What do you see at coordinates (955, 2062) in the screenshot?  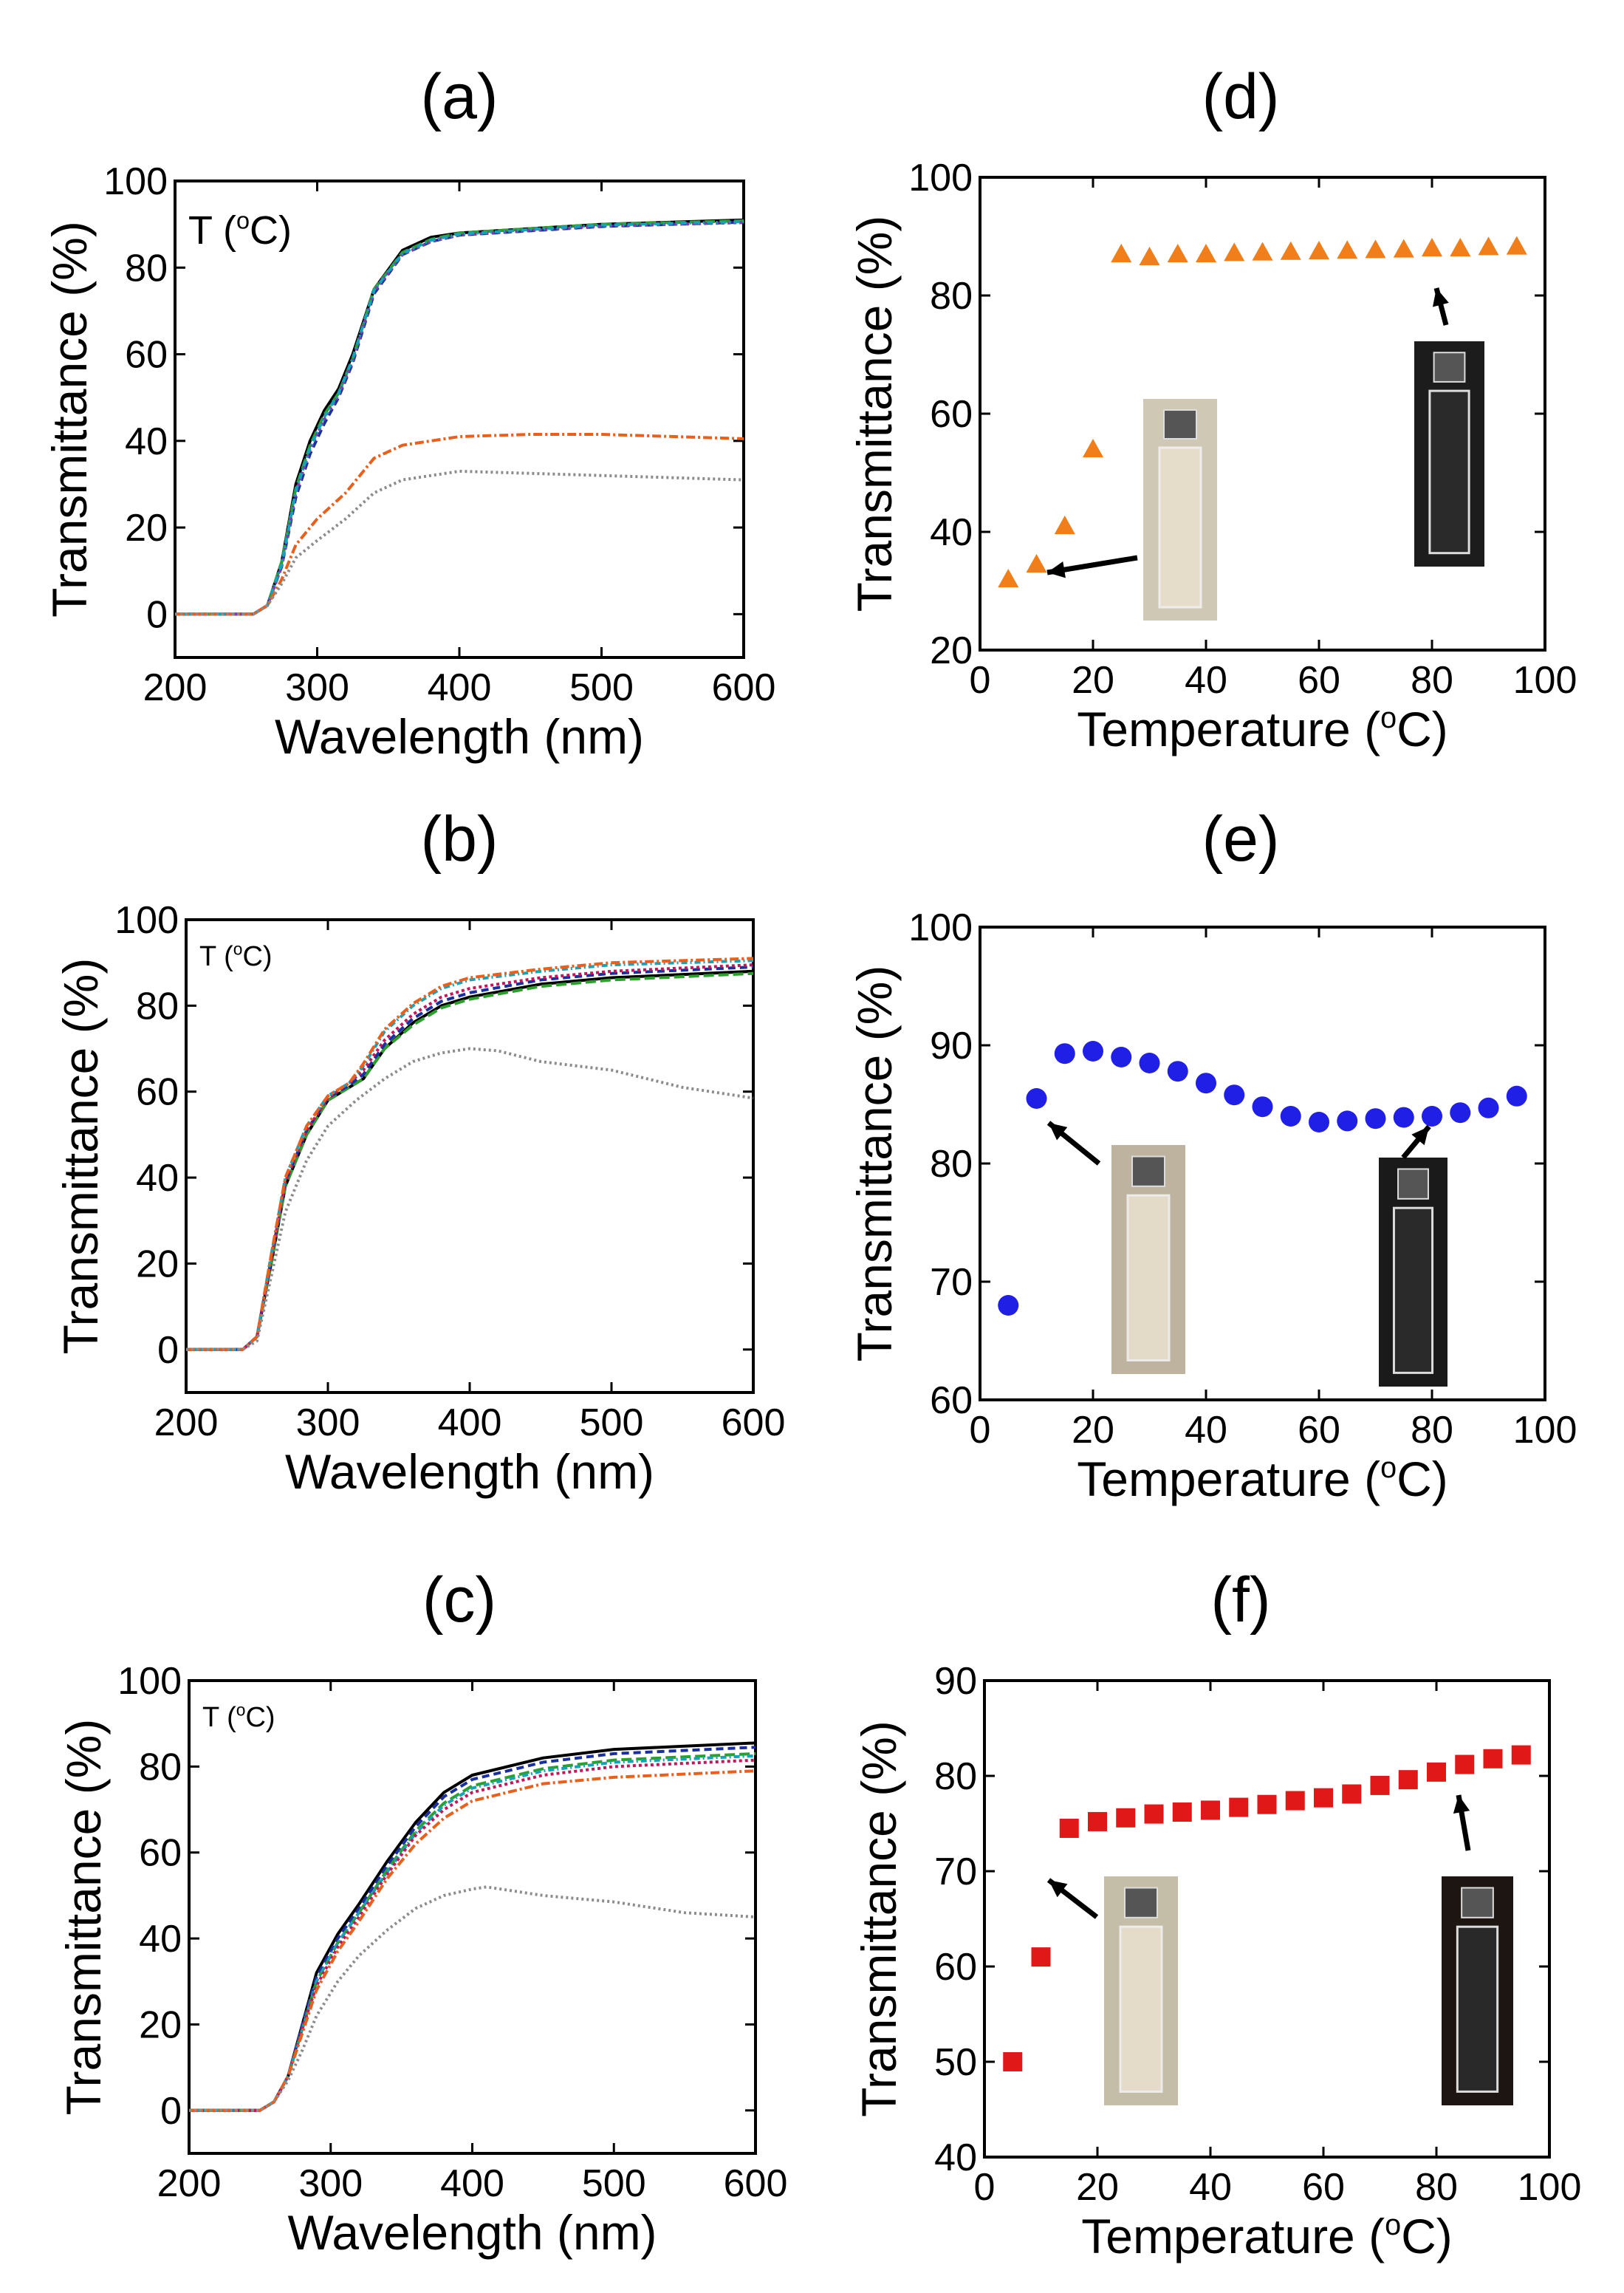 I see `y-tick-label: 50` at bounding box center [955, 2062].